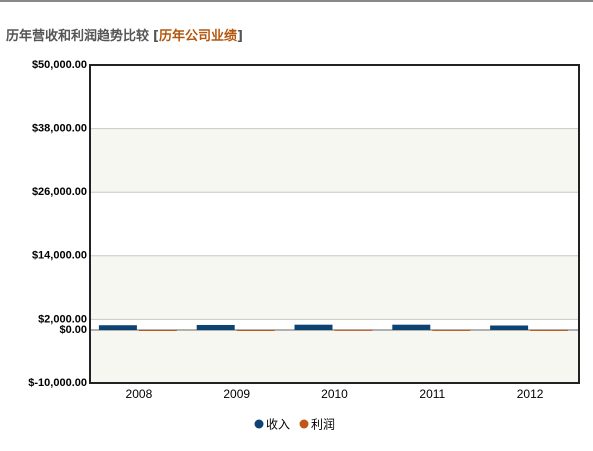 The image size is (593, 451). Describe the element at coordinates (156, 36) in the screenshot. I see `bracket: [` at that location.